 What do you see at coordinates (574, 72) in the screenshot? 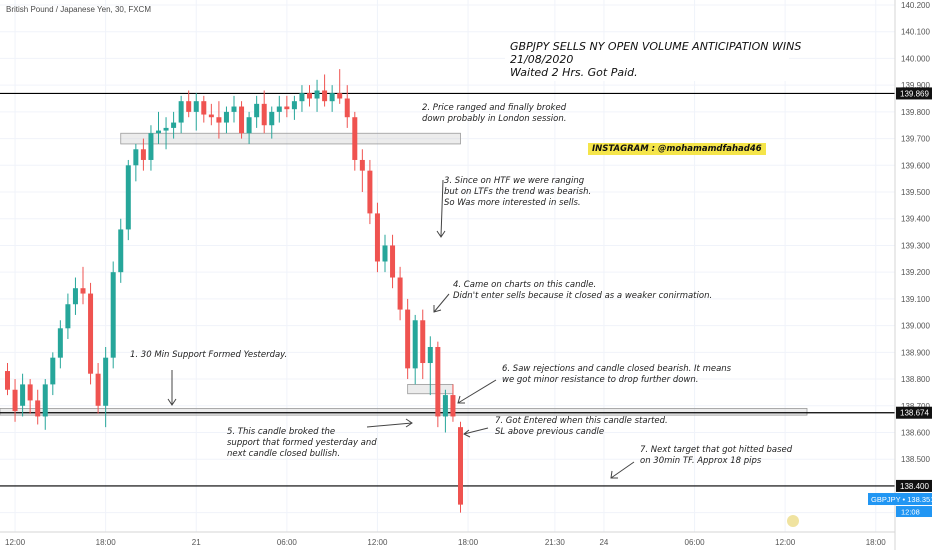
I see `title-line-3: Waited 2 Hrs. Got Paid.` at bounding box center [574, 72].